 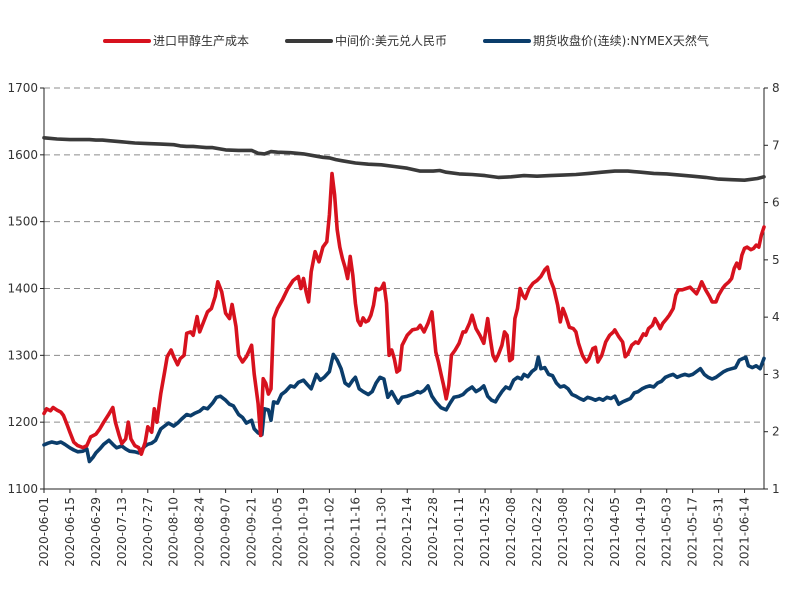 I want to click on right-y-tick-label: 6, so click(x=776, y=203).